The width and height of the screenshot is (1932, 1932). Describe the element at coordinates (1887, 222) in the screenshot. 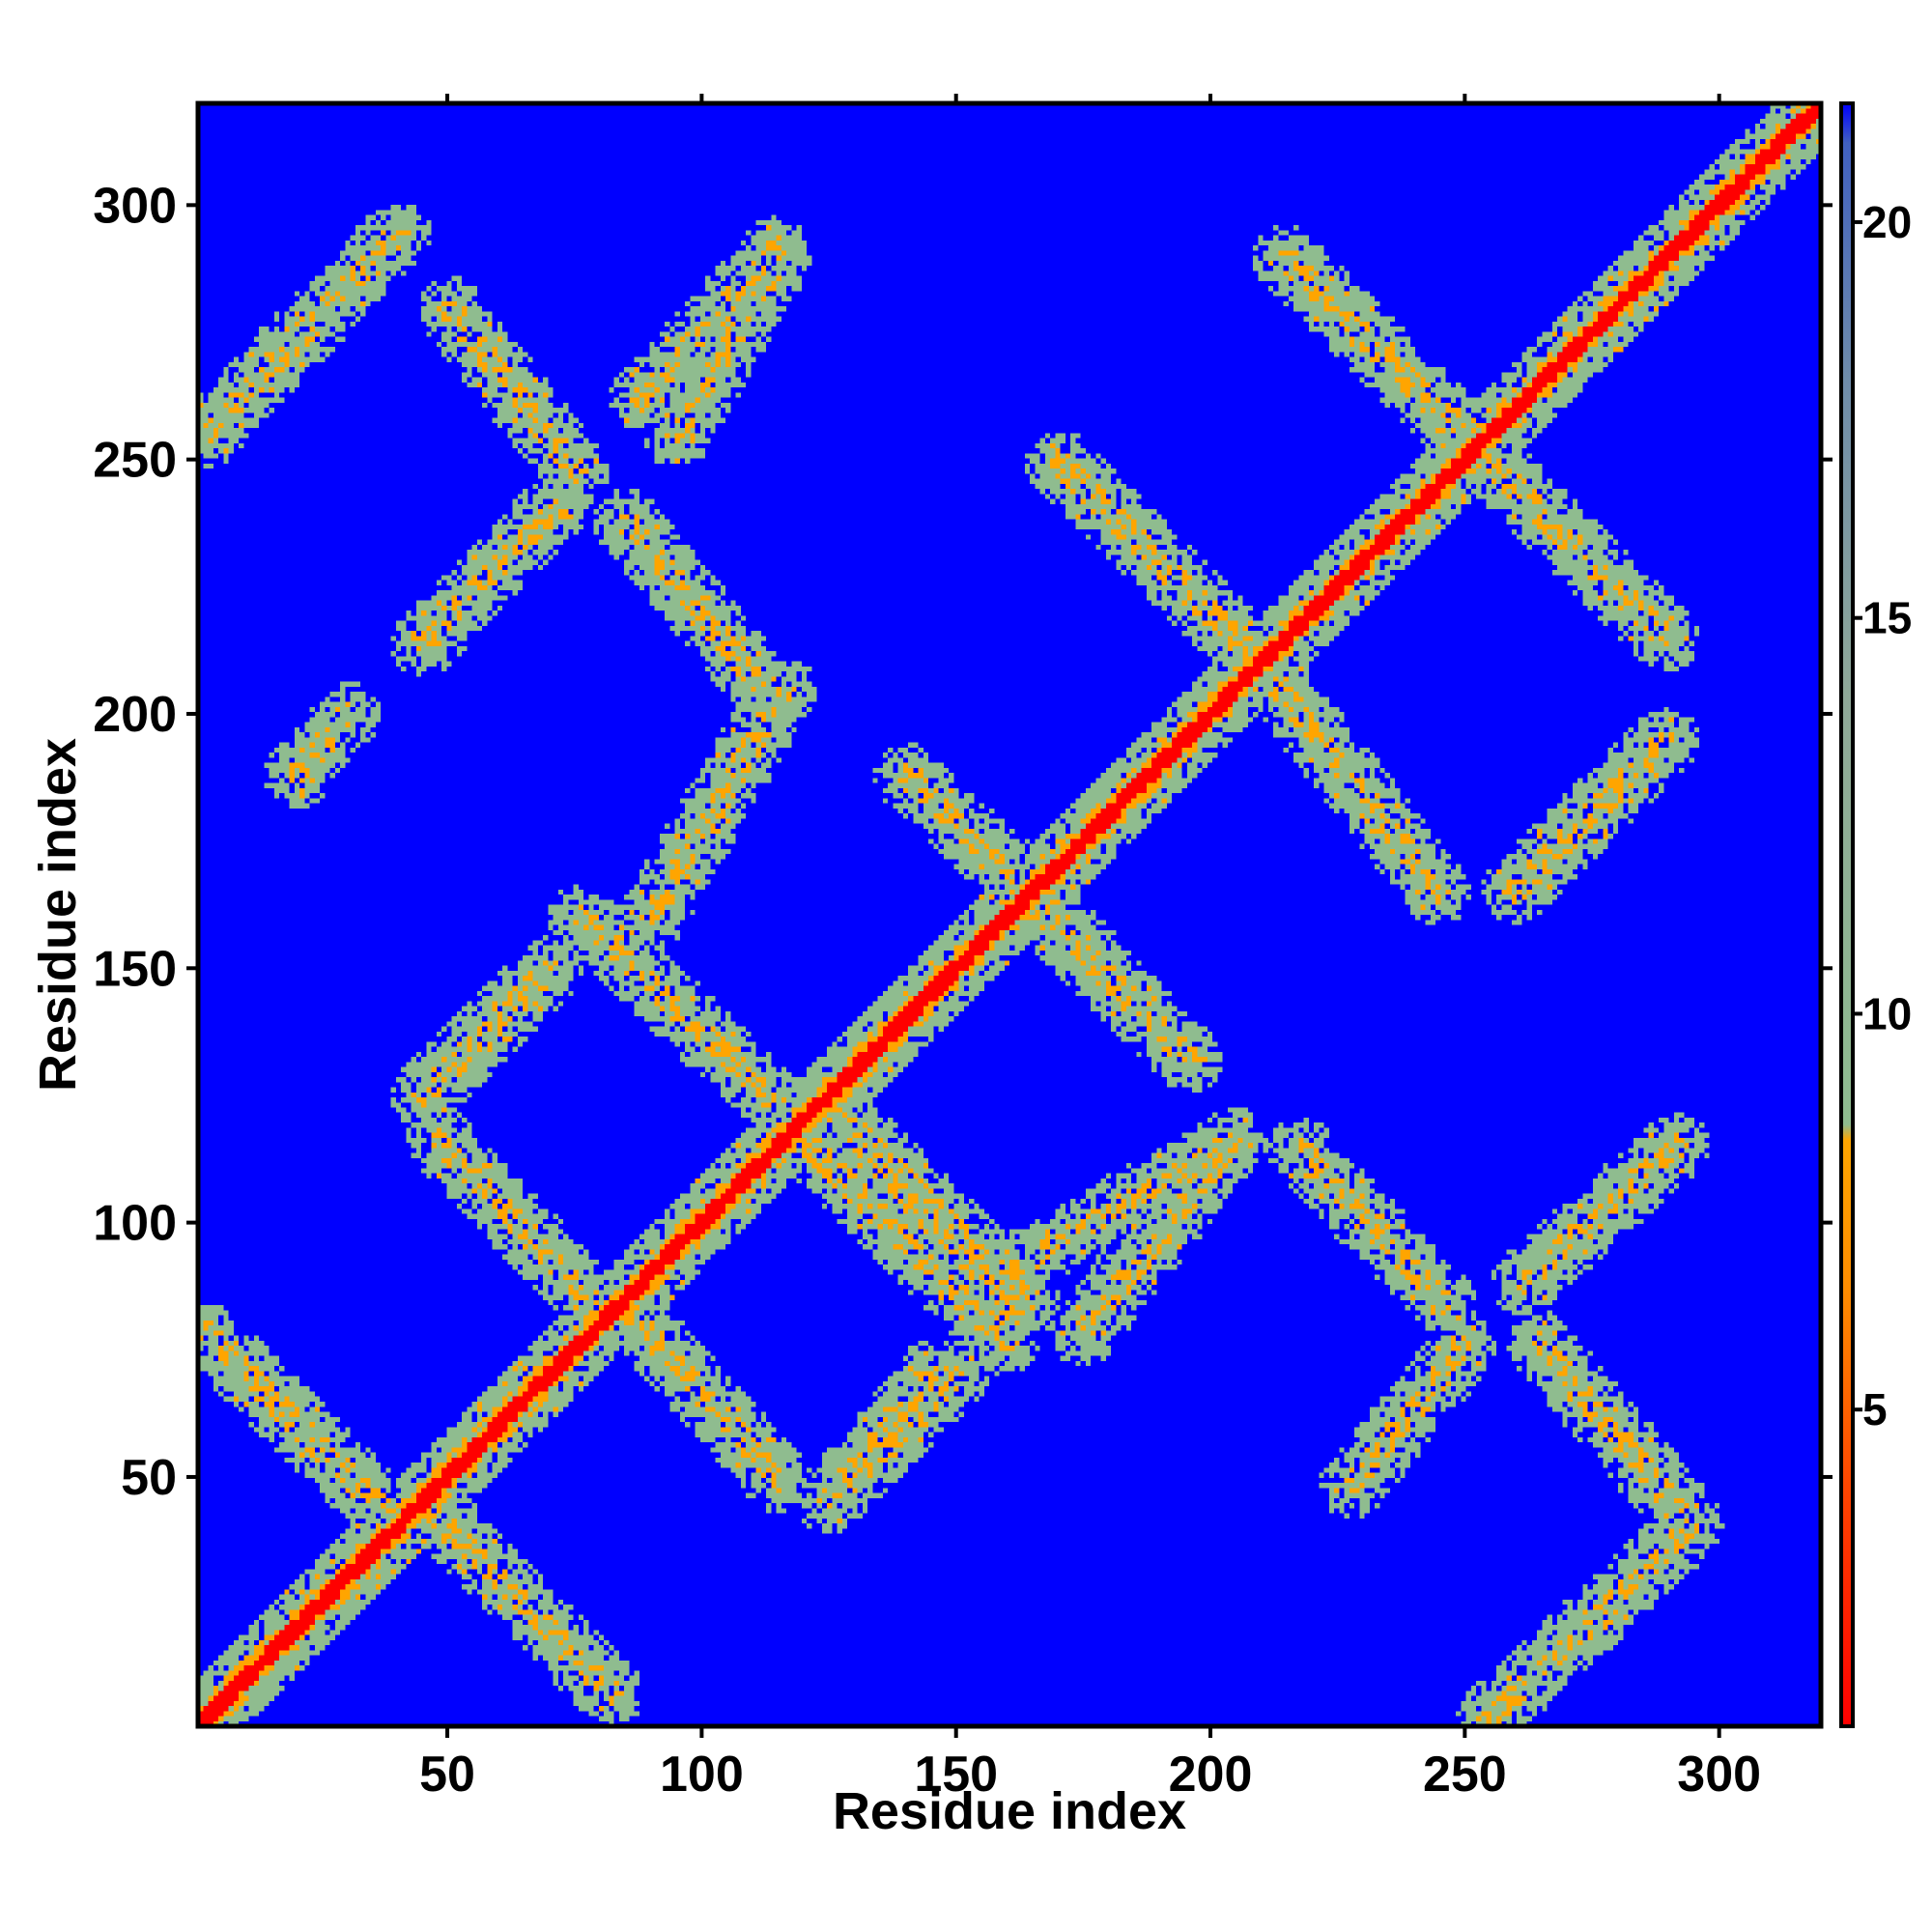

I see `colorbar-tick-label: 20` at that location.